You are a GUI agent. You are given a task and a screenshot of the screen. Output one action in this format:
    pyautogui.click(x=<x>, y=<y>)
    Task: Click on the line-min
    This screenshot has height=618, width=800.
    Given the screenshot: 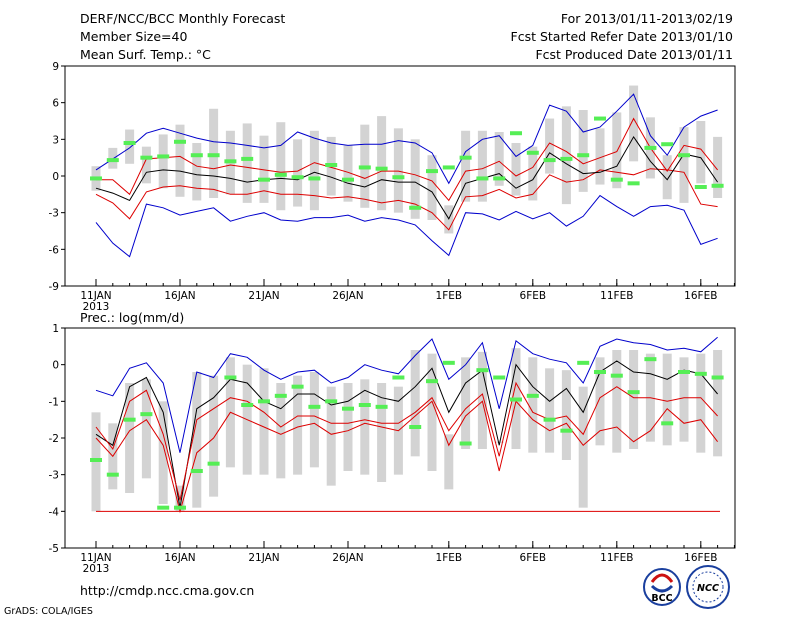 What is the action you would take?
    pyautogui.click(x=406, y=139)
    